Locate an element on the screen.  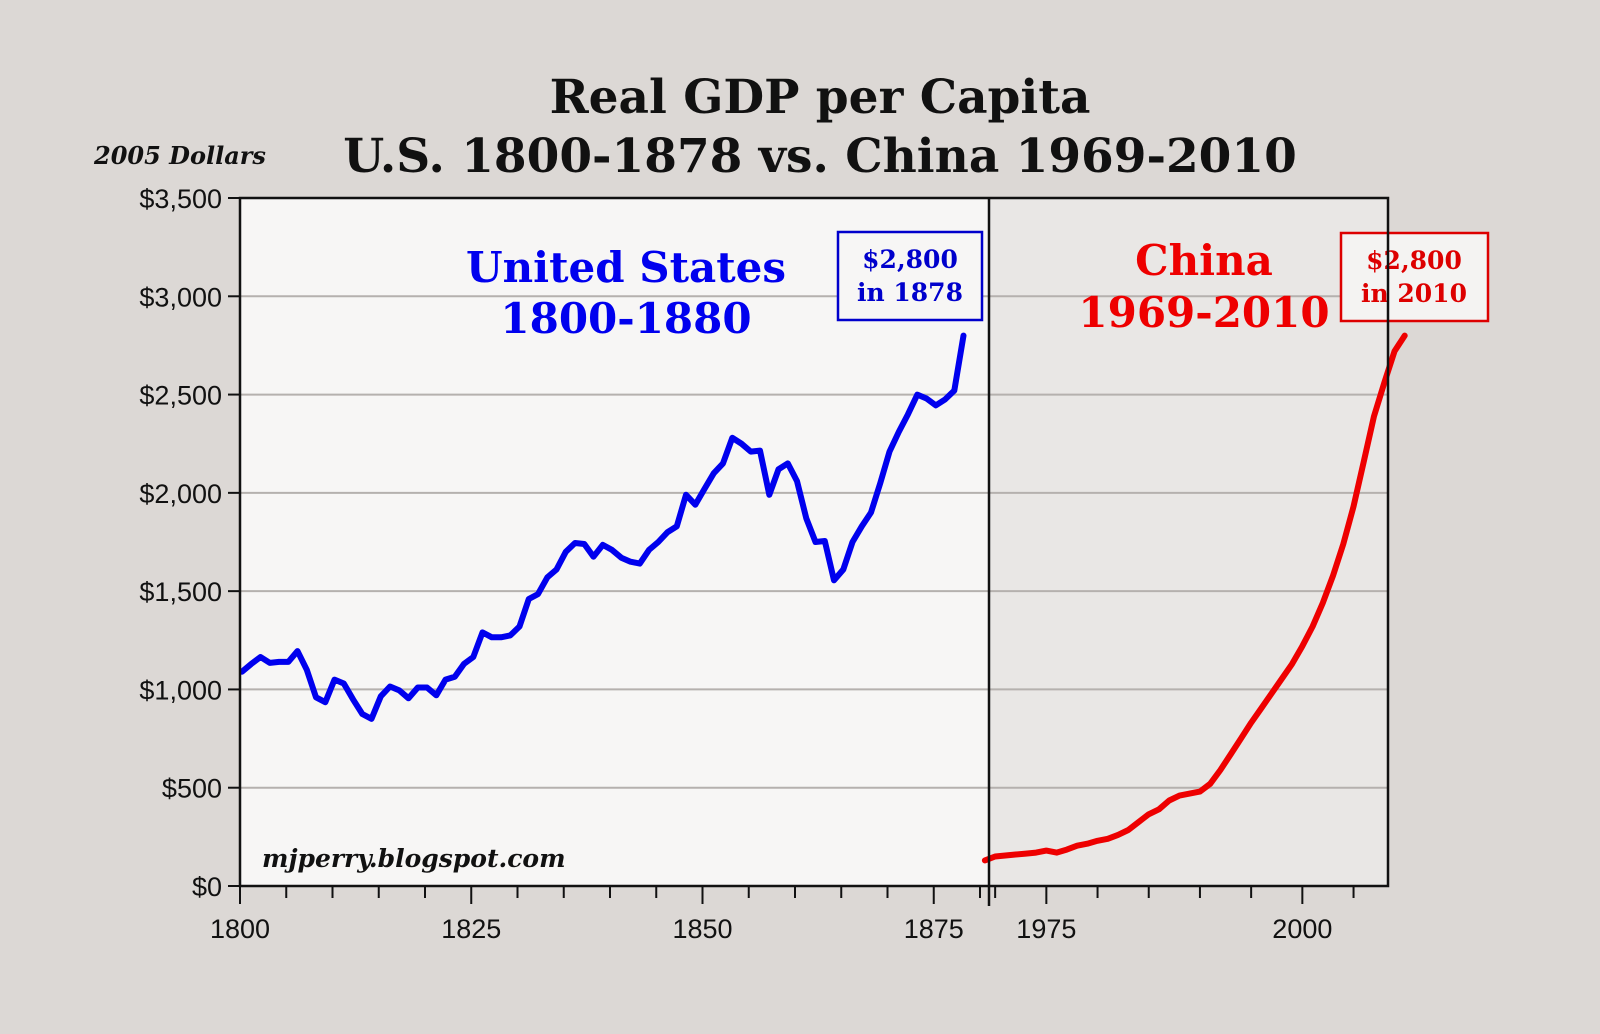
x-tick-label: 1875 is located at coordinates (934, 929).